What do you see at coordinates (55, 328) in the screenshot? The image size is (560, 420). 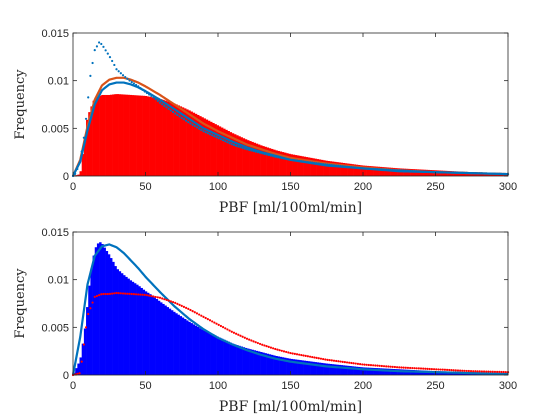 I see `bottom-y-tick-label: 0.005` at bounding box center [55, 328].